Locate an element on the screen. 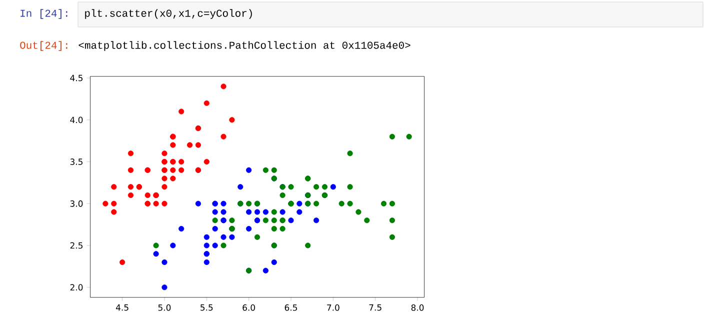  x-tick-label: 5.5 is located at coordinates (206, 307).